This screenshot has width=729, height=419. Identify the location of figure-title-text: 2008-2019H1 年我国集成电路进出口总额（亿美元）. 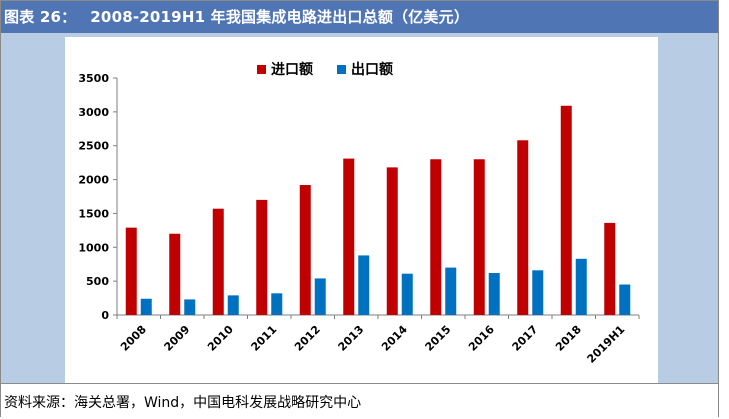
(280, 17).